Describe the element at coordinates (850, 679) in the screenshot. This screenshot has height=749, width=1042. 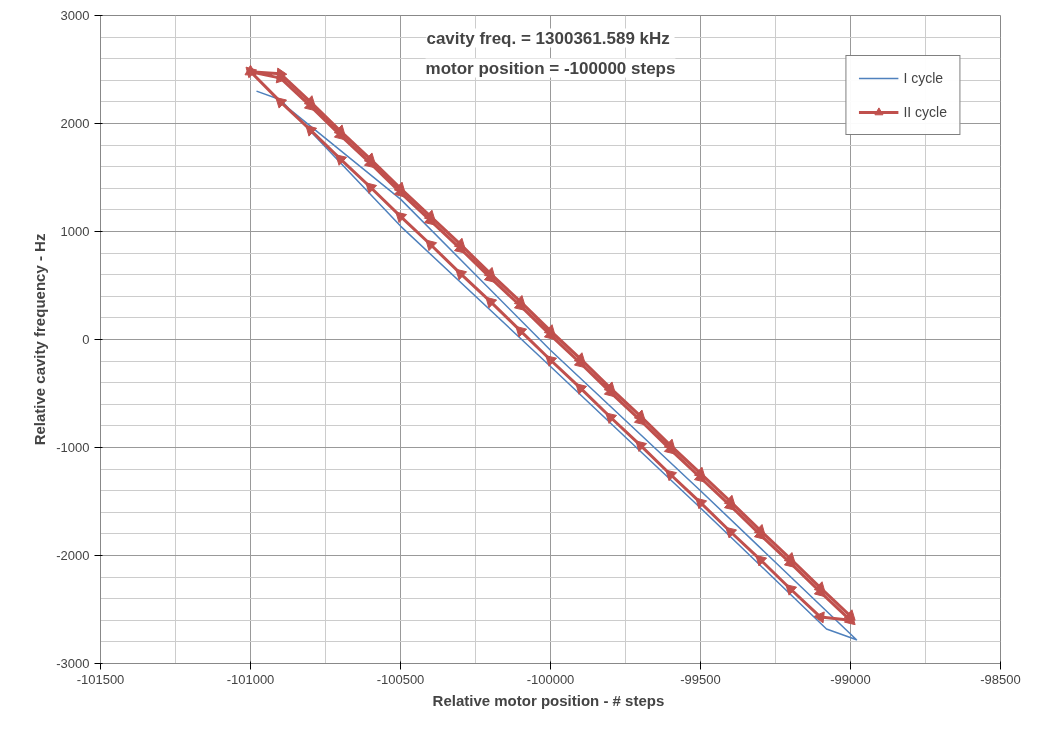
I see `x-tick-label: -99000` at that location.